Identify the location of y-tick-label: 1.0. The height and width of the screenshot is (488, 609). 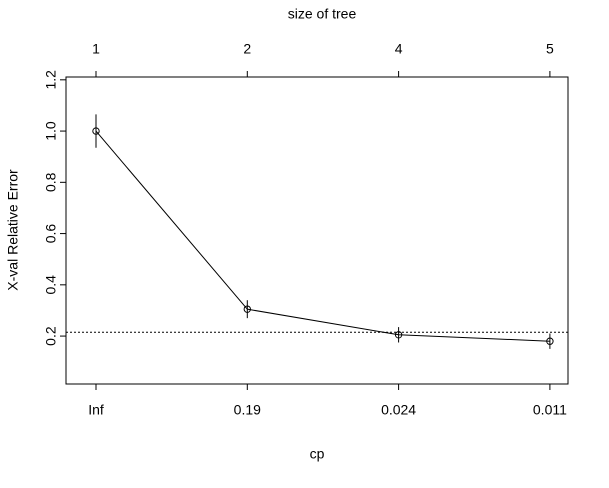
(51, 131).